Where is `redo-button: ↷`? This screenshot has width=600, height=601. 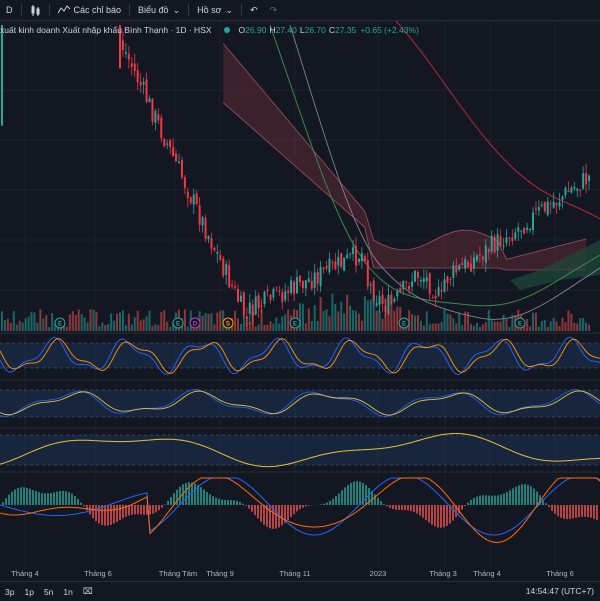 redo-button: ↷ is located at coordinates (274, 10).